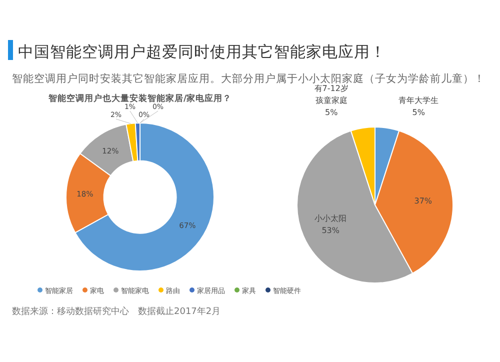 The width and height of the screenshot is (500, 362). What do you see at coordinates (331, 231) in the screenshot?
I see `data-label: 53%` at bounding box center [331, 231].